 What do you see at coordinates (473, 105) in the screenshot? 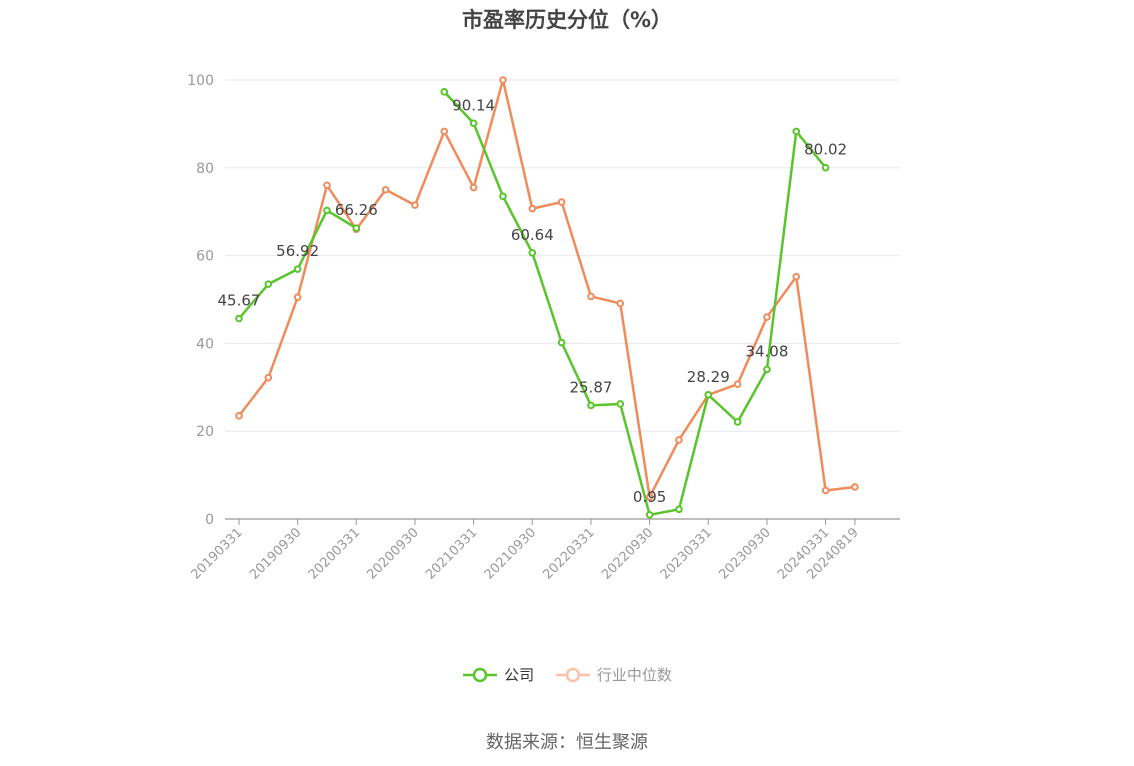
I see `data-label: 90.14` at bounding box center [473, 105].